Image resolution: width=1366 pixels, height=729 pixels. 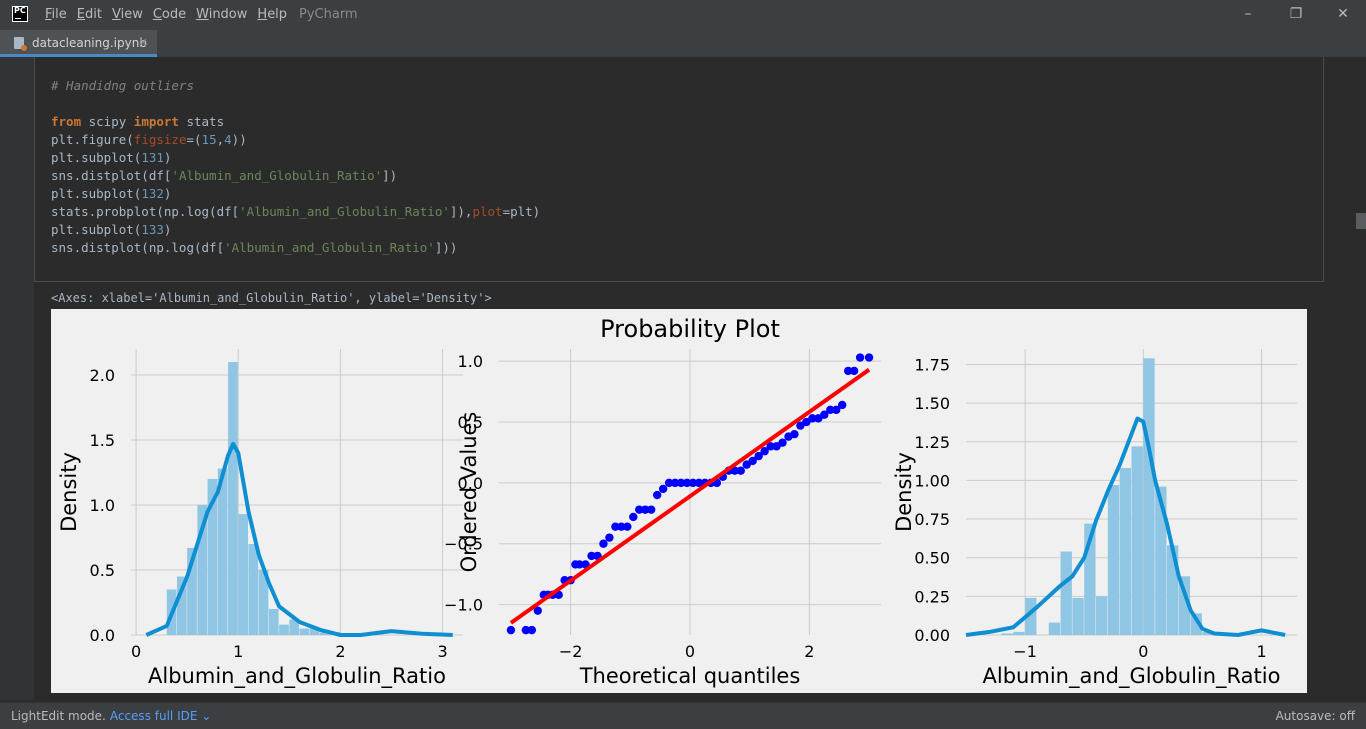 What do you see at coordinates (1125, 526) in the screenshot?
I see `chart3-kde-line` at bounding box center [1125, 526].